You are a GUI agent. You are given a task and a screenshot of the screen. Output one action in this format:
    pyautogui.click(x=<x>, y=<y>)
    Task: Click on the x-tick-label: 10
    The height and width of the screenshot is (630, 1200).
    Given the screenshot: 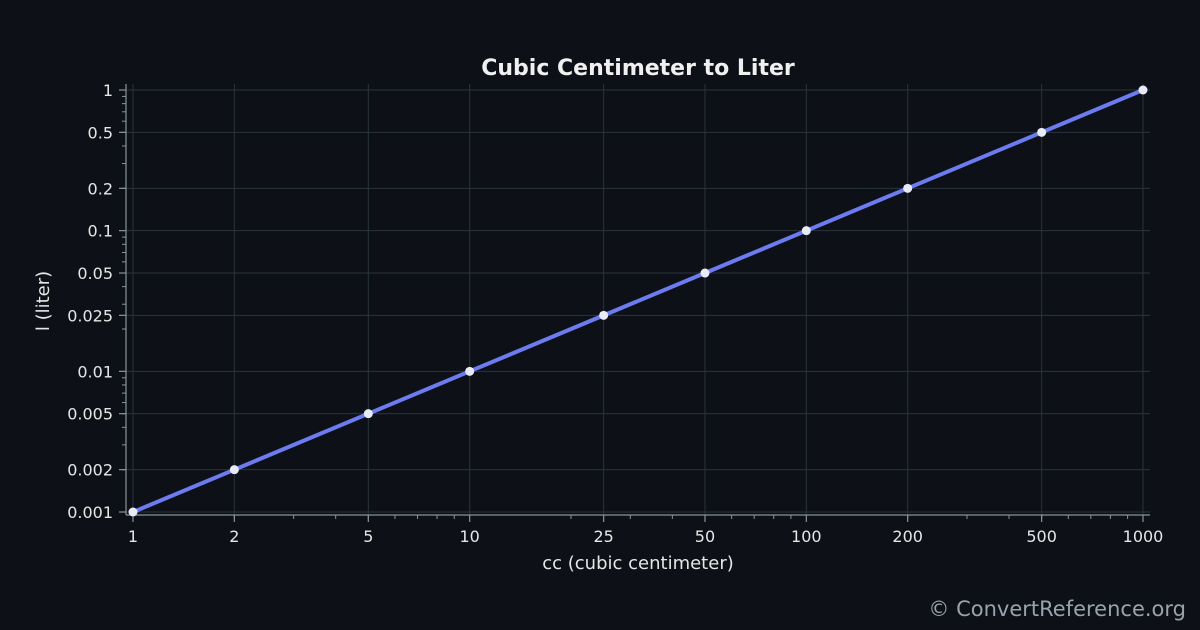 What is the action you would take?
    pyautogui.click(x=469, y=536)
    